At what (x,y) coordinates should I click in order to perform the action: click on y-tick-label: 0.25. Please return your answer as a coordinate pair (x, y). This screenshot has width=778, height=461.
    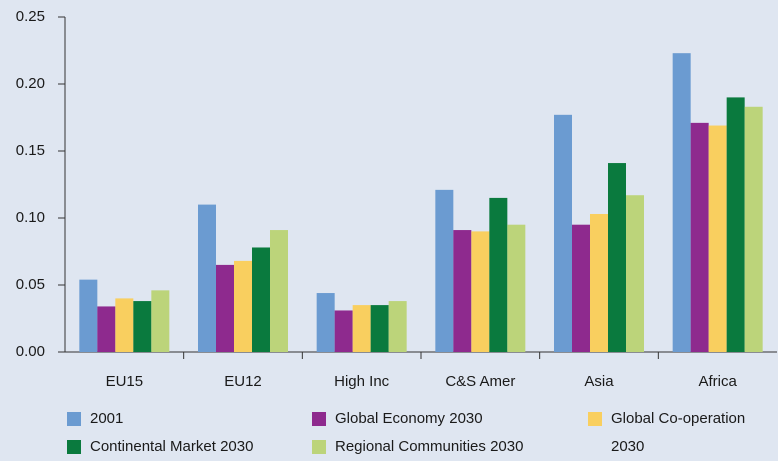
    Looking at the image, I should click on (30, 16).